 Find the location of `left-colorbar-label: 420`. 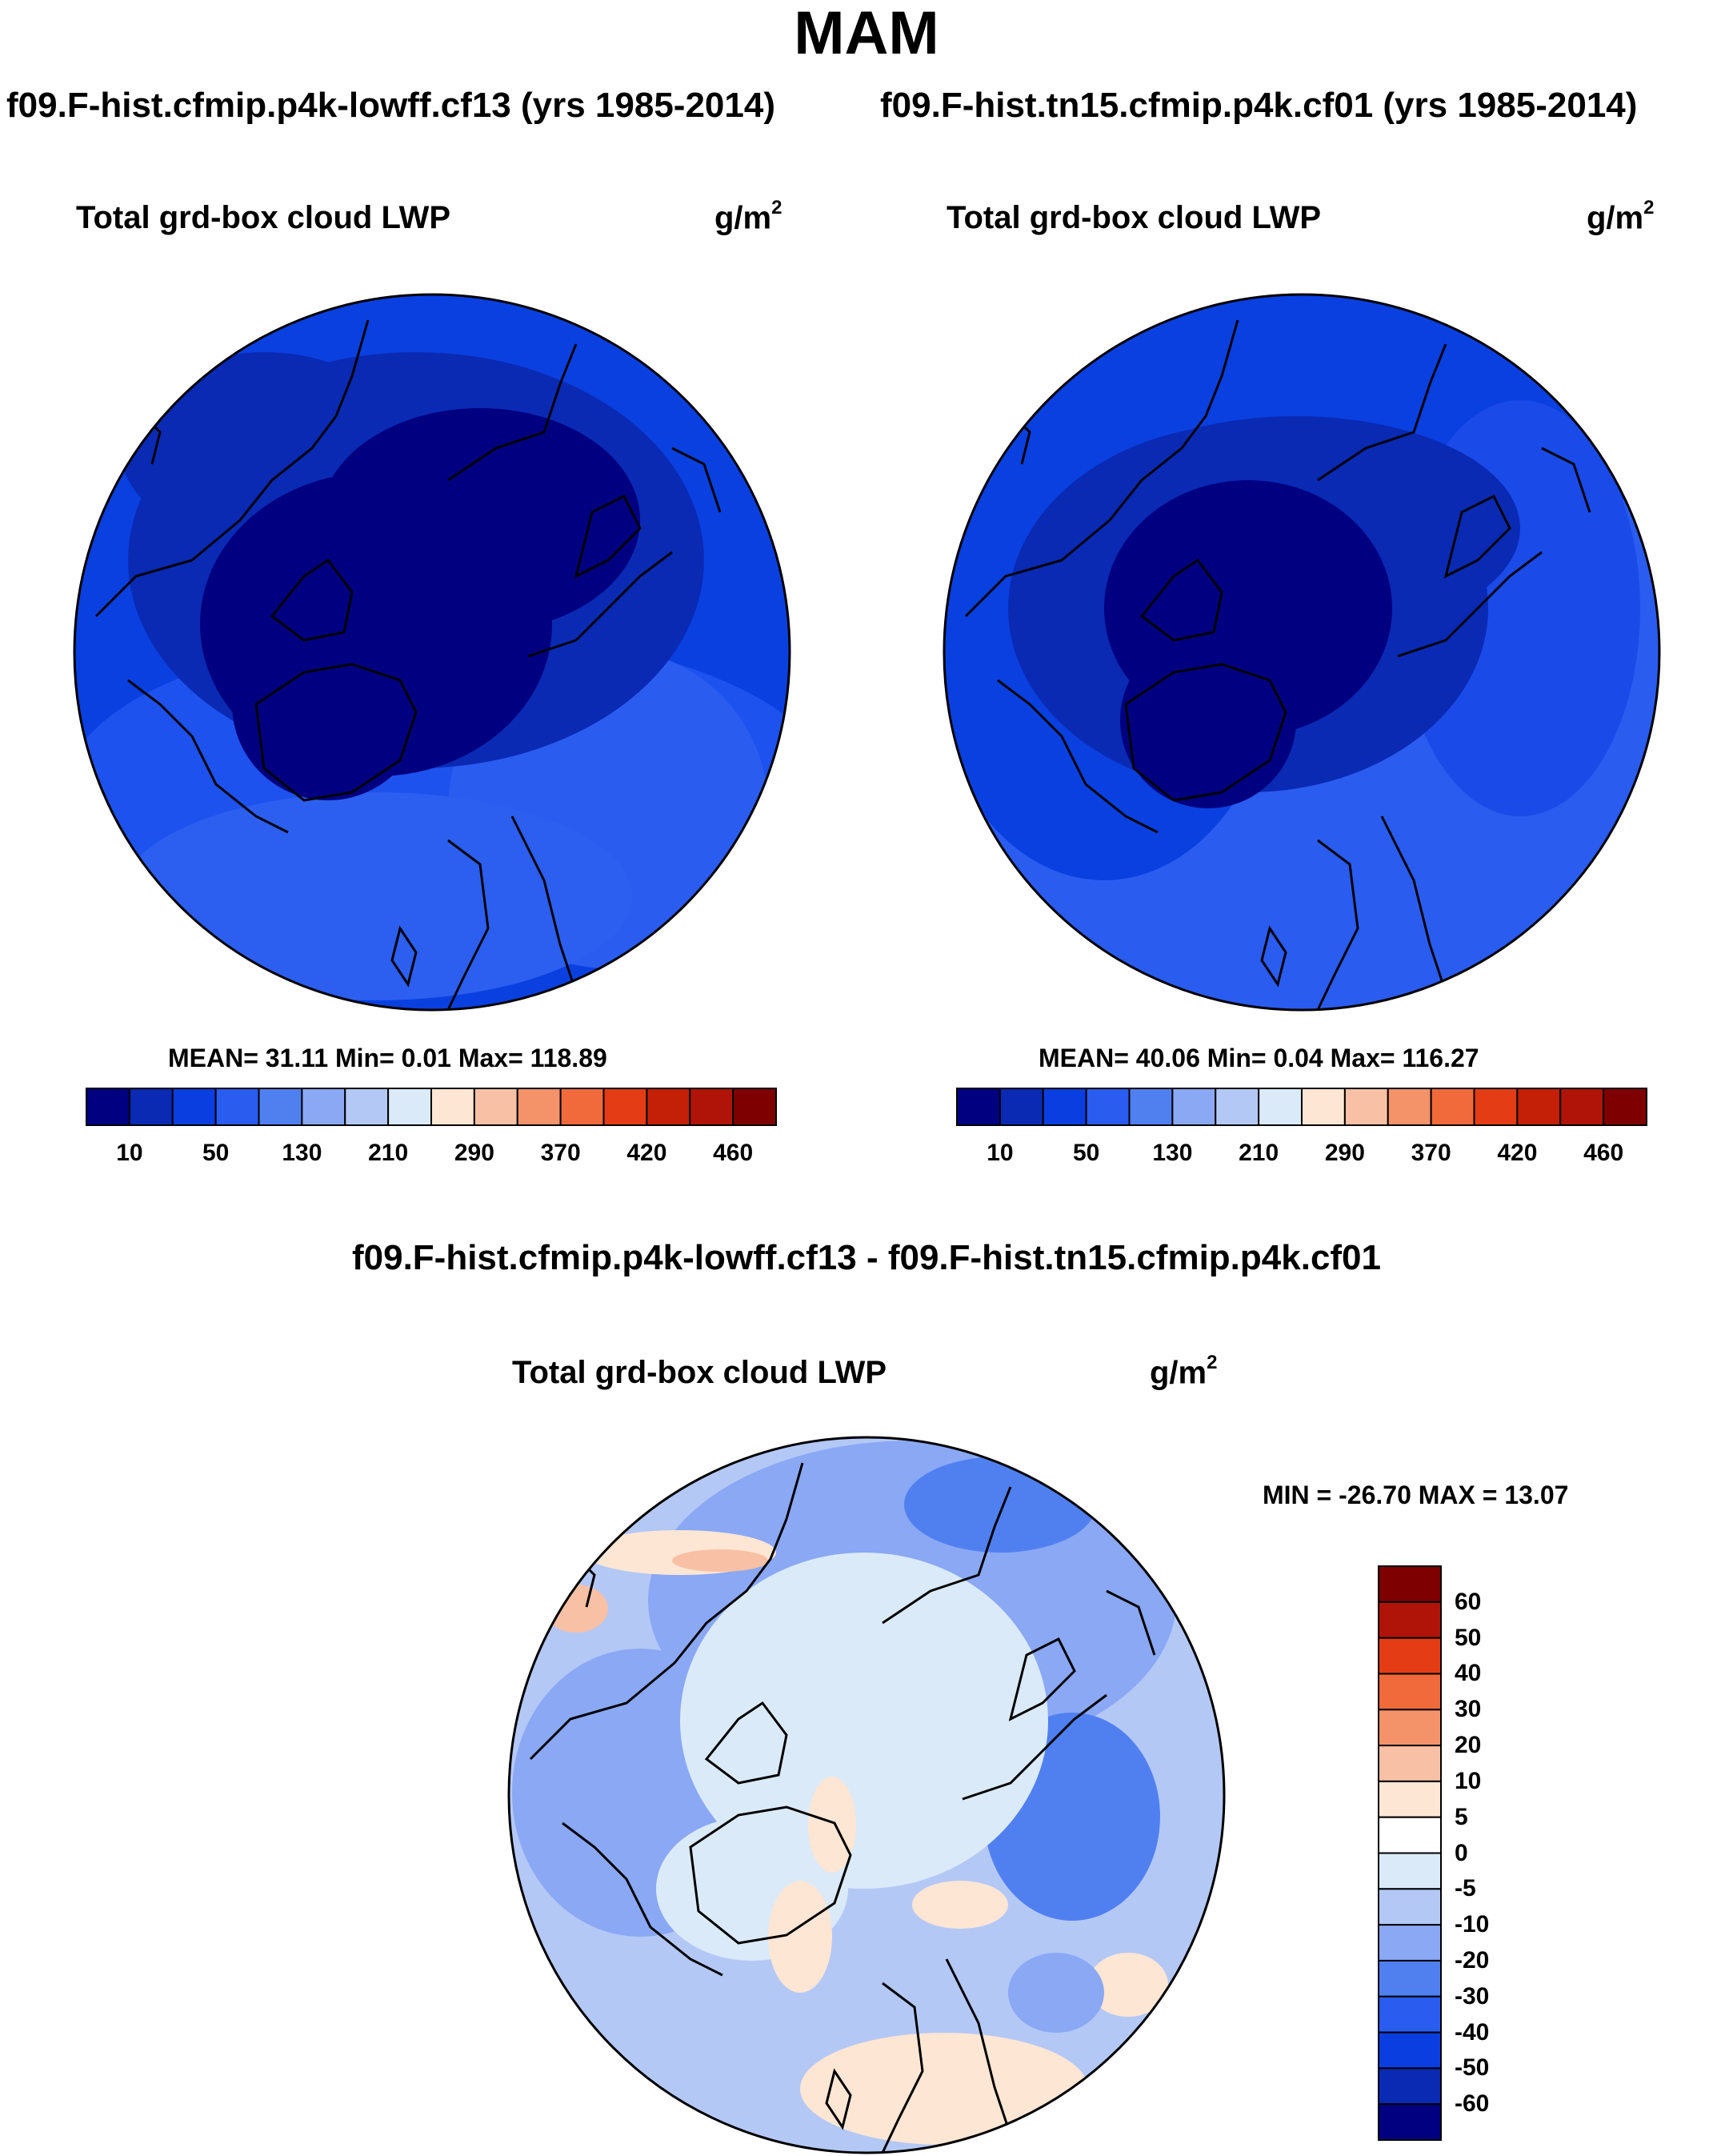

left-colorbar-label: 420 is located at coordinates (647, 1153).